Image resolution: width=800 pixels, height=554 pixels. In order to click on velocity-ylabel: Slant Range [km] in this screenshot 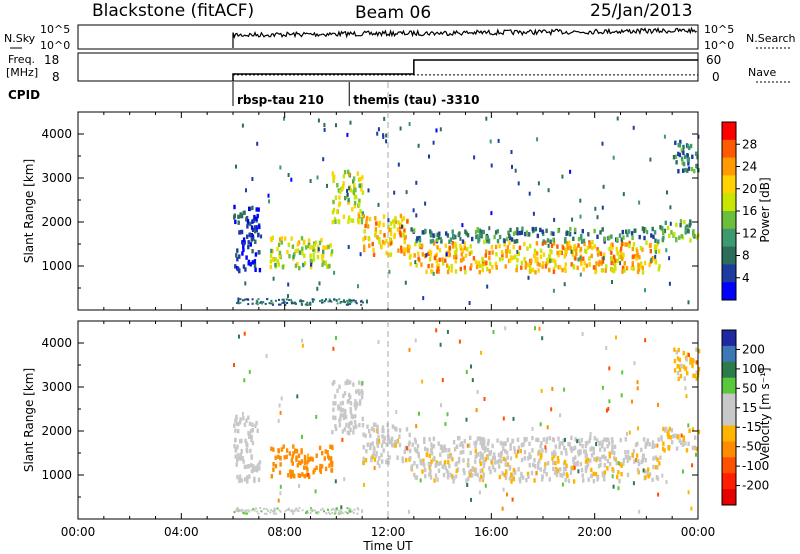, I will do `click(29, 420)`.